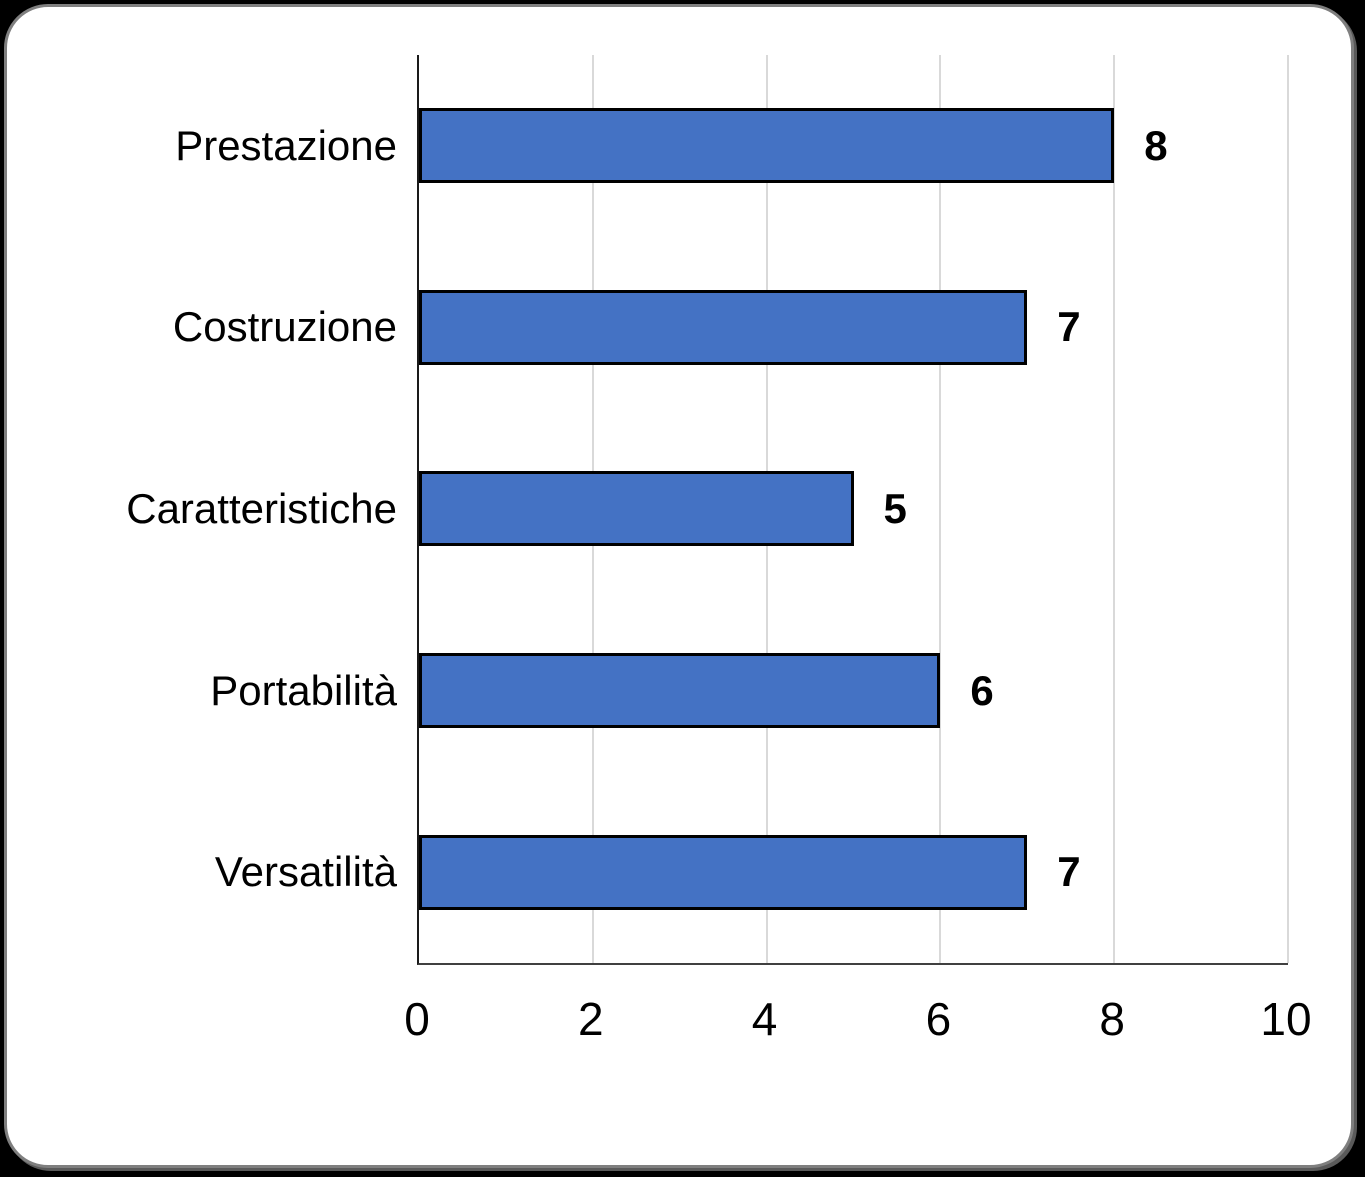 Image resolution: width=1365 pixels, height=1177 pixels. I want to click on x-tick-label: 4, so click(764, 1019).